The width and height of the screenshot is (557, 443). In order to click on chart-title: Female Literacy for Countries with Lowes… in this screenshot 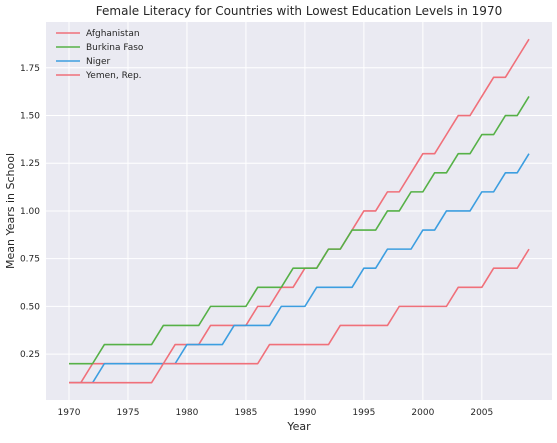, I will do `click(299, 11)`.